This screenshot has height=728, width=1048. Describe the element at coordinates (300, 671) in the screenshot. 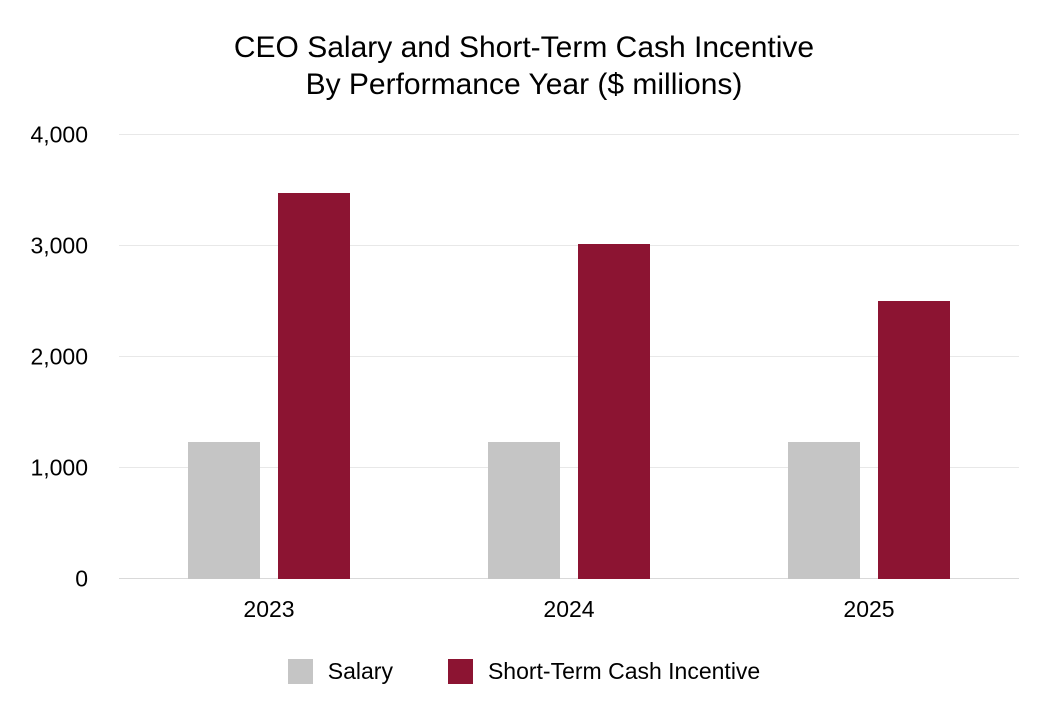

I see `salary-swatch-icon` at that location.